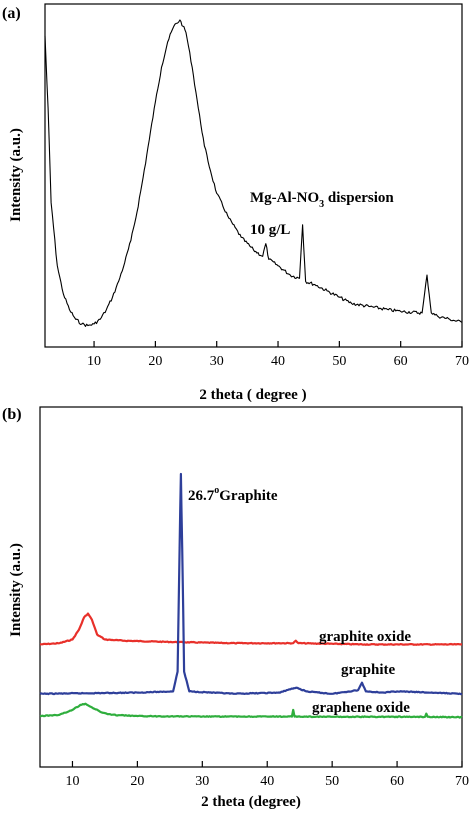 The width and height of the screenshot is (474, 813). Describe the element at coordinates (339, 361) in the screenshot. I see `a-x-tick-label-50: 50` at that location.